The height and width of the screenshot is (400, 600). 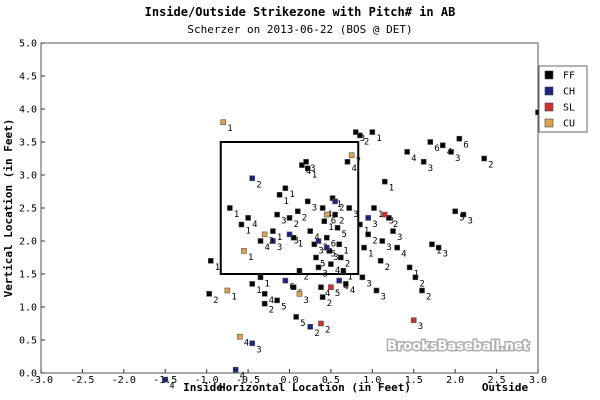 What do you see at coordinates (203, 387) in the screenshot?
I see `x-side-label-inside: Inside` at bounding box center [203, 387].